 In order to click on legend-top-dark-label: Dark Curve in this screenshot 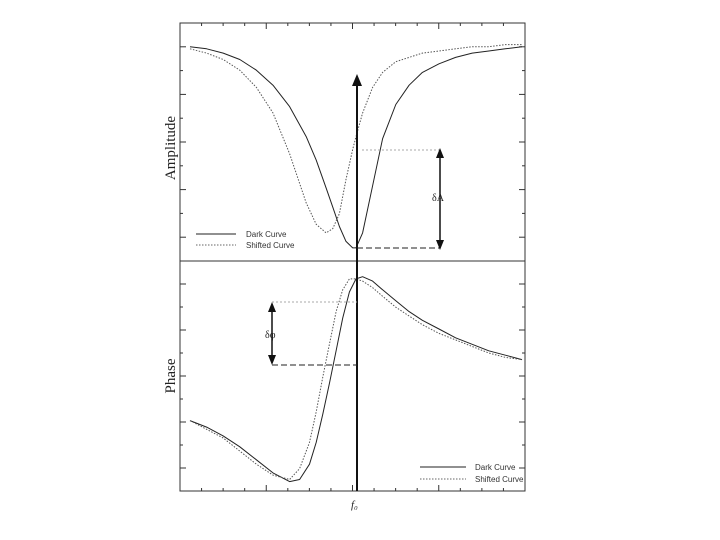, I will do `click(266, 234)`.